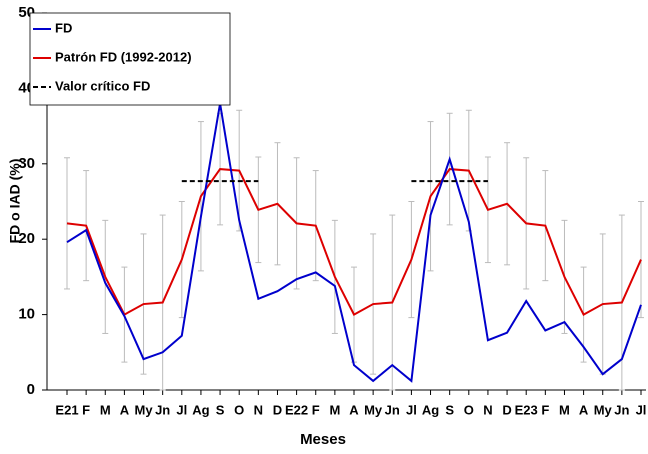 This screenshot has width=648, height=454. What do you see at coordinates (26, 314) in the screenshot?
I see `y-tick-label: 10` at bounding box center [26, 314].